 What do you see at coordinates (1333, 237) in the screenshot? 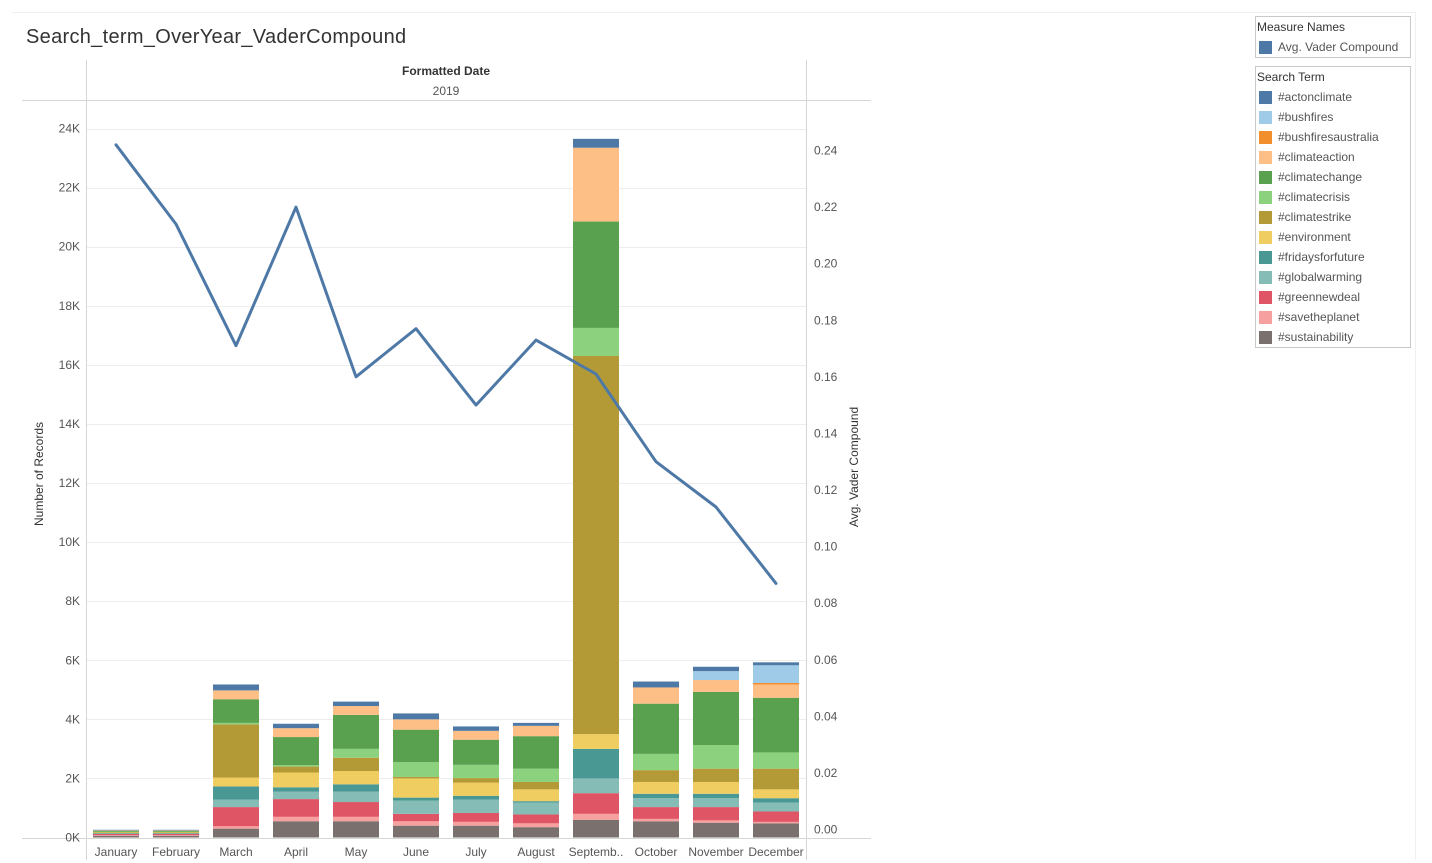
I see `search-term-legend-item: #environment` at bounding box center [1333, 237].